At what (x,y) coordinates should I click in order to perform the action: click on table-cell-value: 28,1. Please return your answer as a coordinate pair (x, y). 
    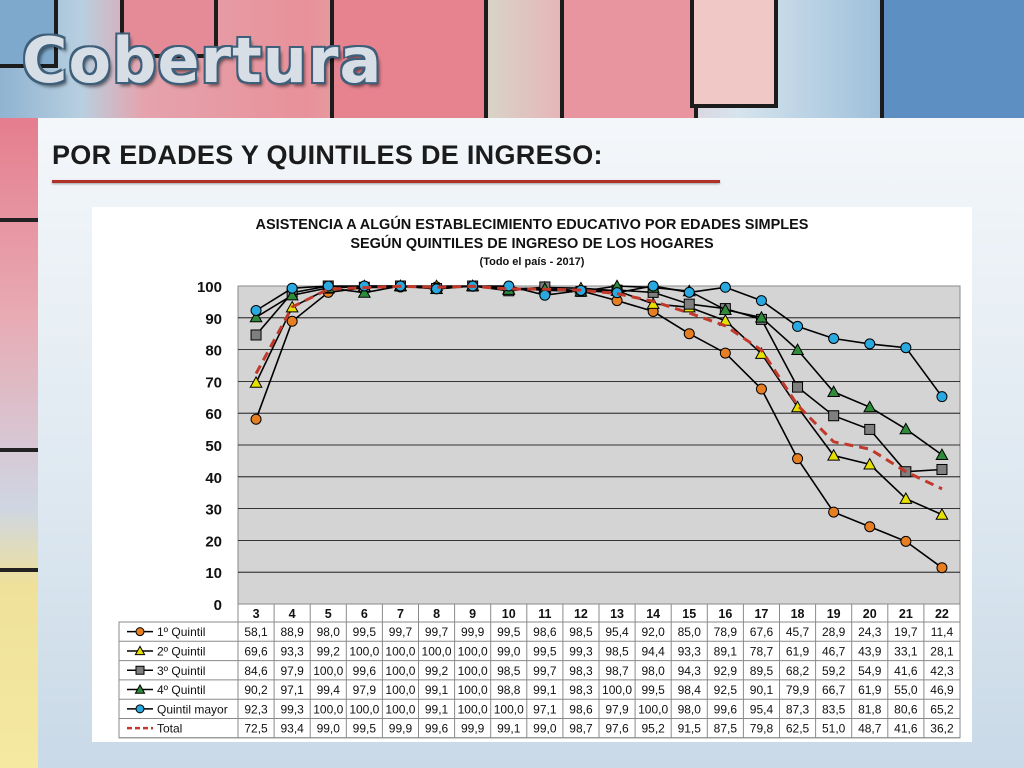
    Looking at the image, I should click on (942, 651).